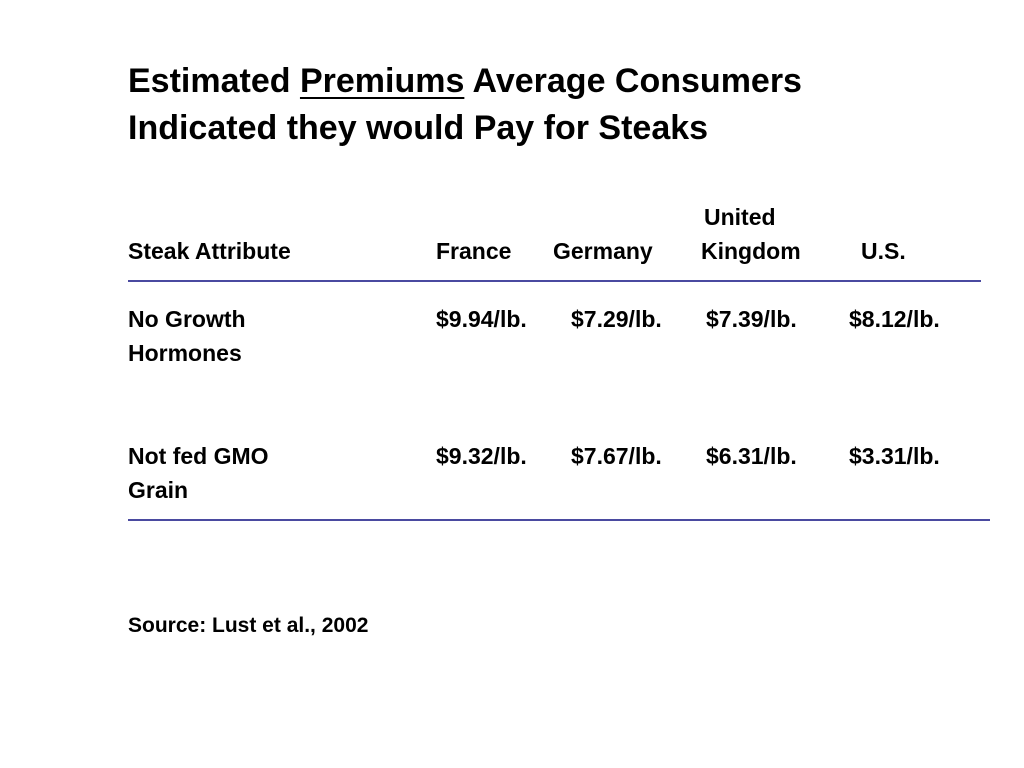 The height and width of the screenshot is (768, 1024). What do you see at coordinates (418, 128) in the screenshot?
I see `title-line-2: Indicated they would Pay for Steaks` at bounding box center [418, 128].